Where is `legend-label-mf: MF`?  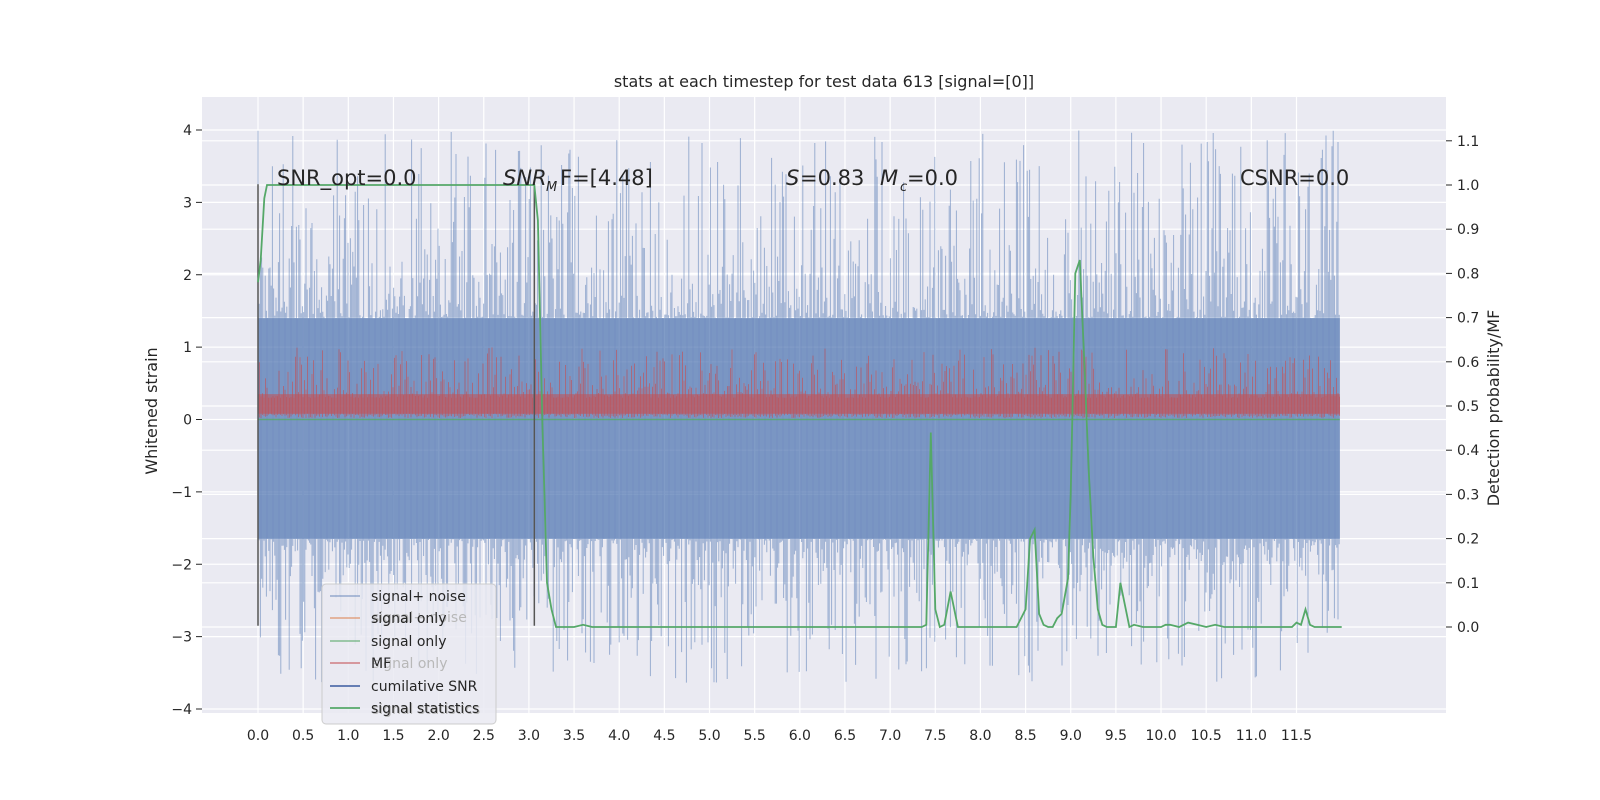 legend-label-mf: MF is located at coordinates (381, 664).